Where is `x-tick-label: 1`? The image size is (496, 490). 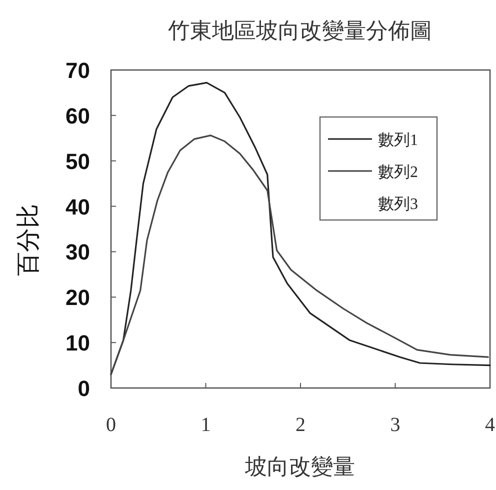
x-tick-label: 1 is located at coordinates (205, 425).